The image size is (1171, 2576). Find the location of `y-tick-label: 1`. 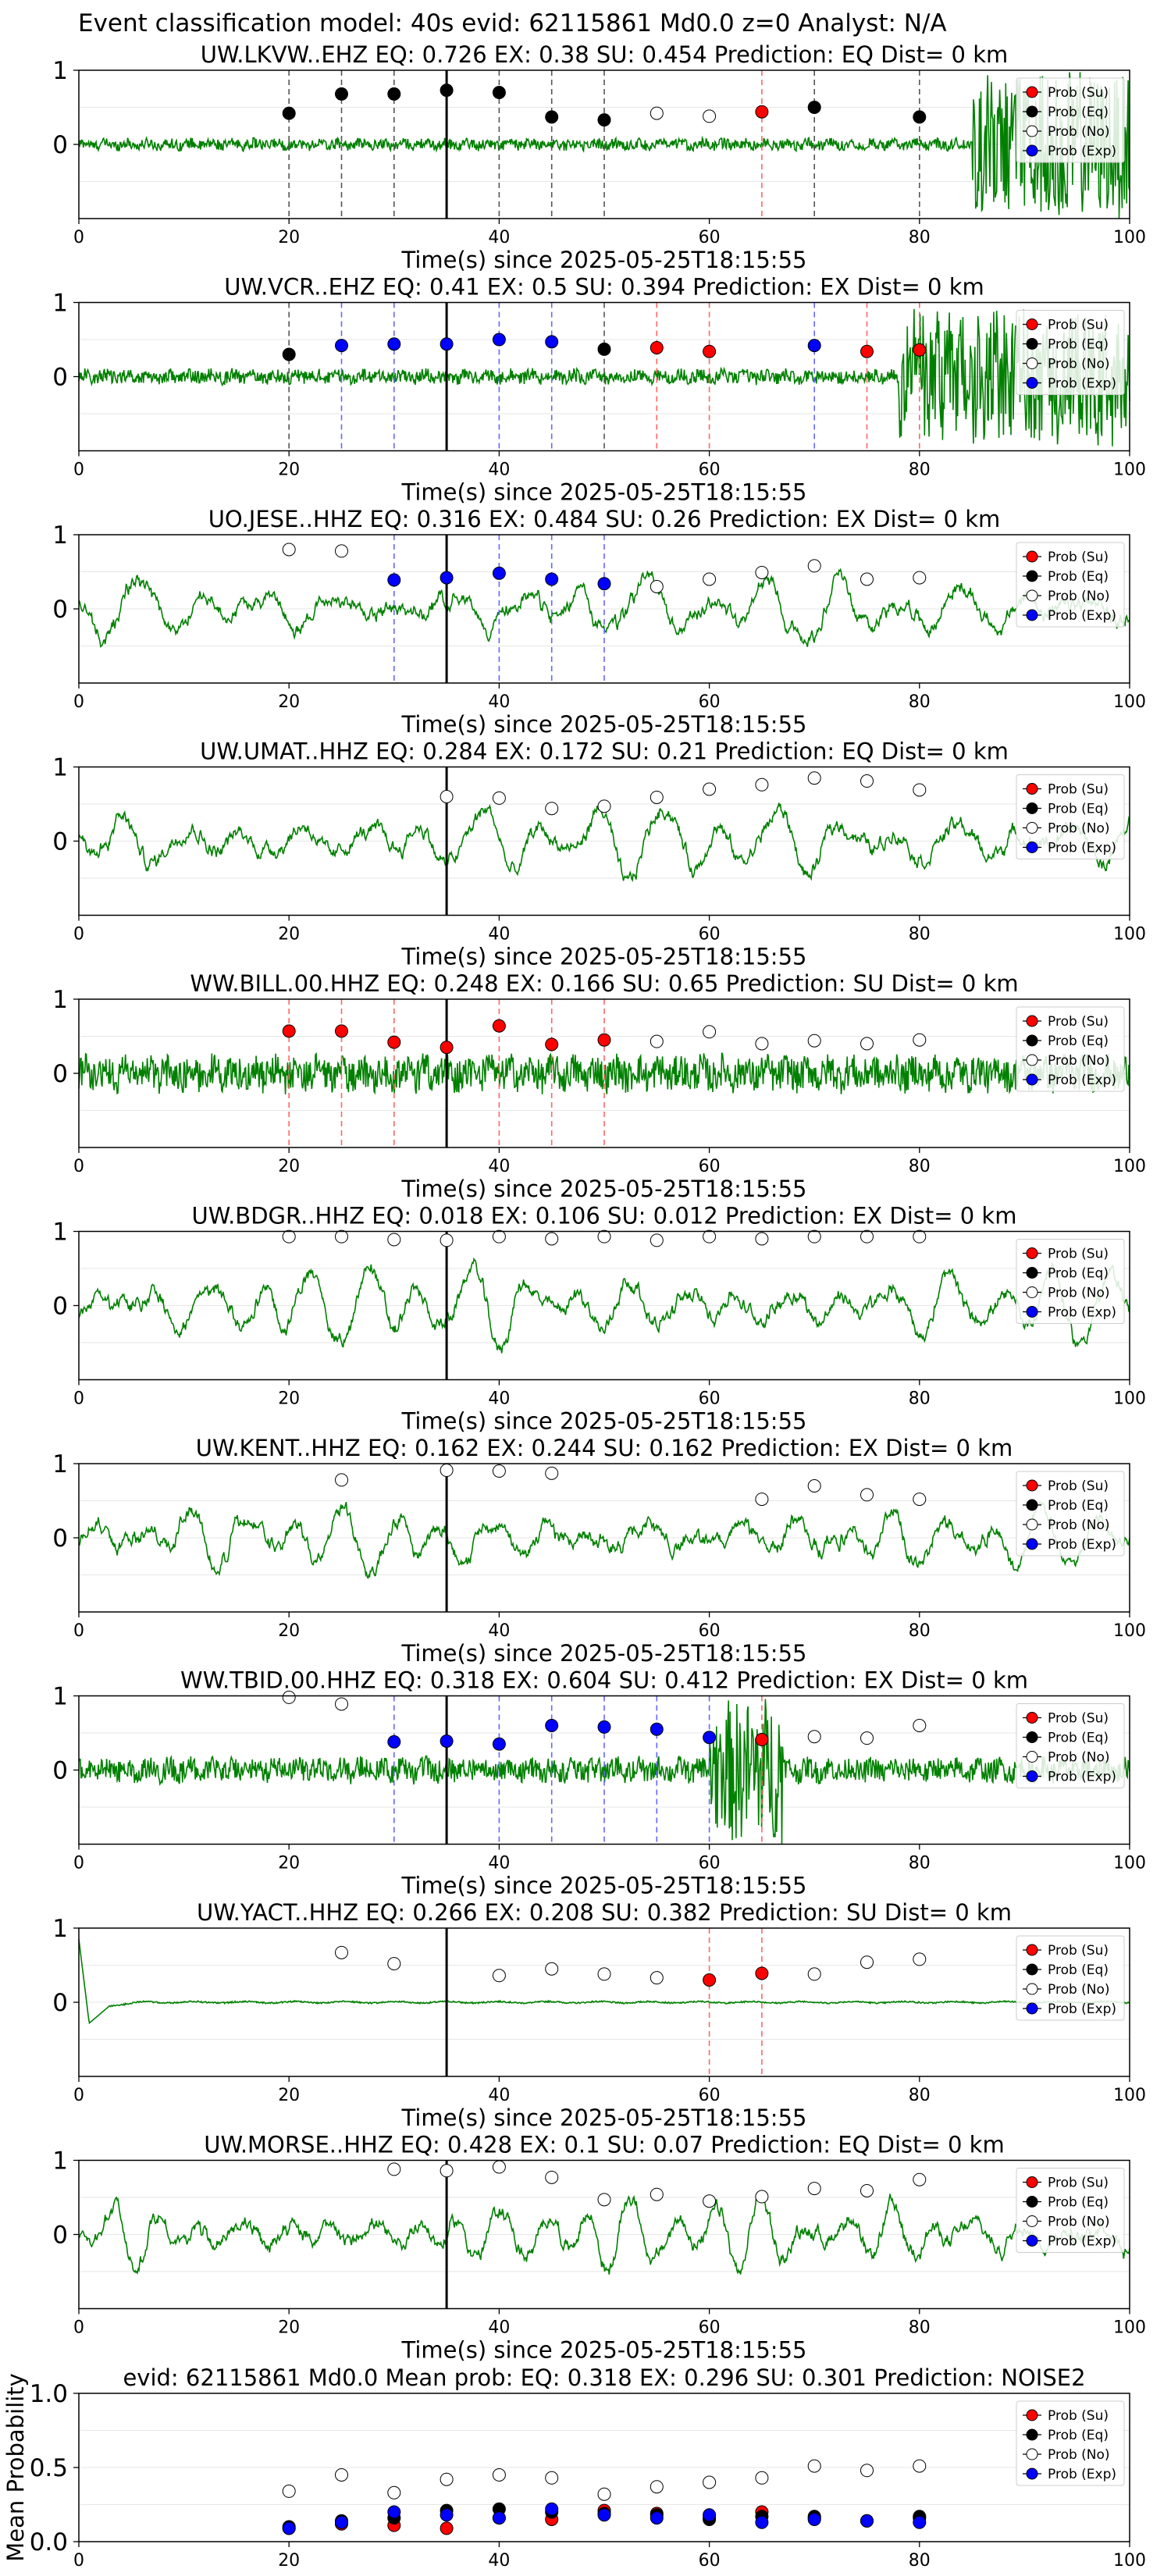

y-tick-label: 1 is located at coordinates (60, 1929).